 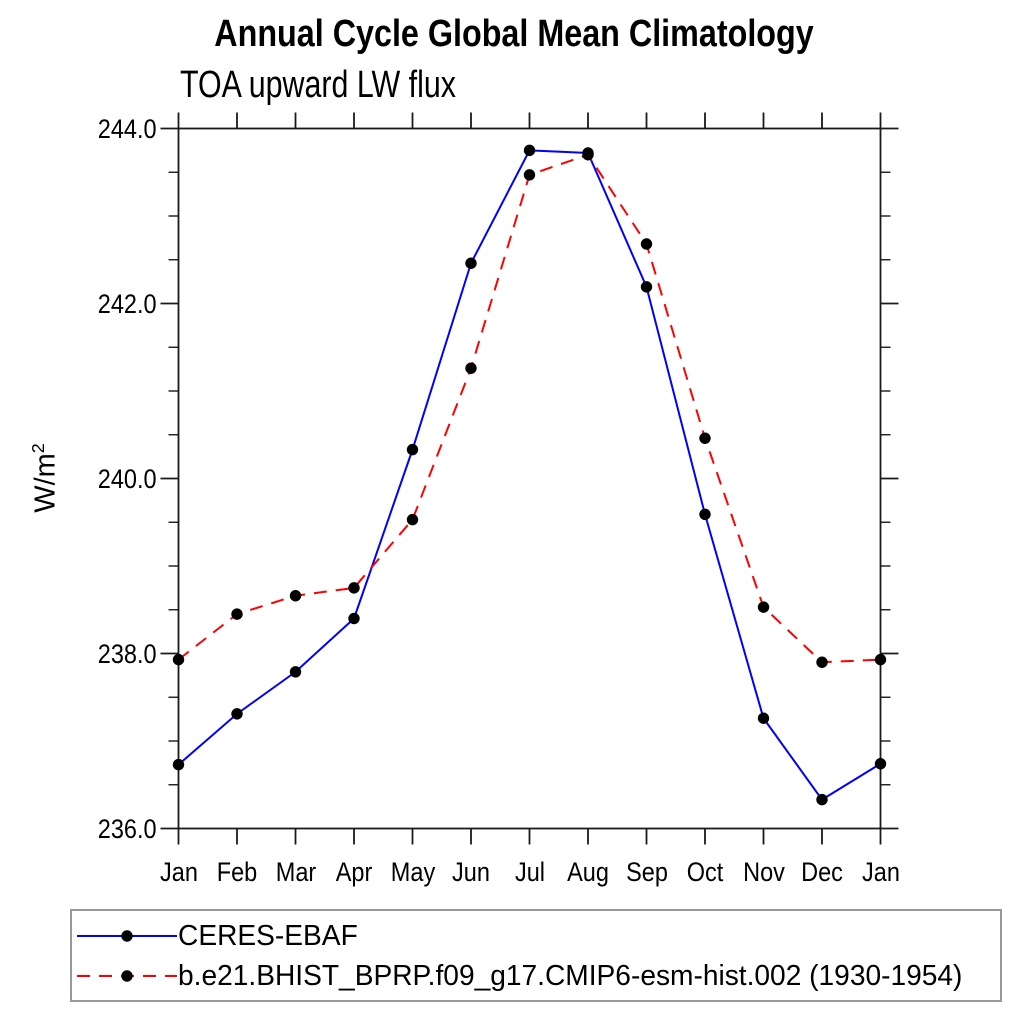 I want to click on x-tick-label: Mar, so click(x=295, y=872).